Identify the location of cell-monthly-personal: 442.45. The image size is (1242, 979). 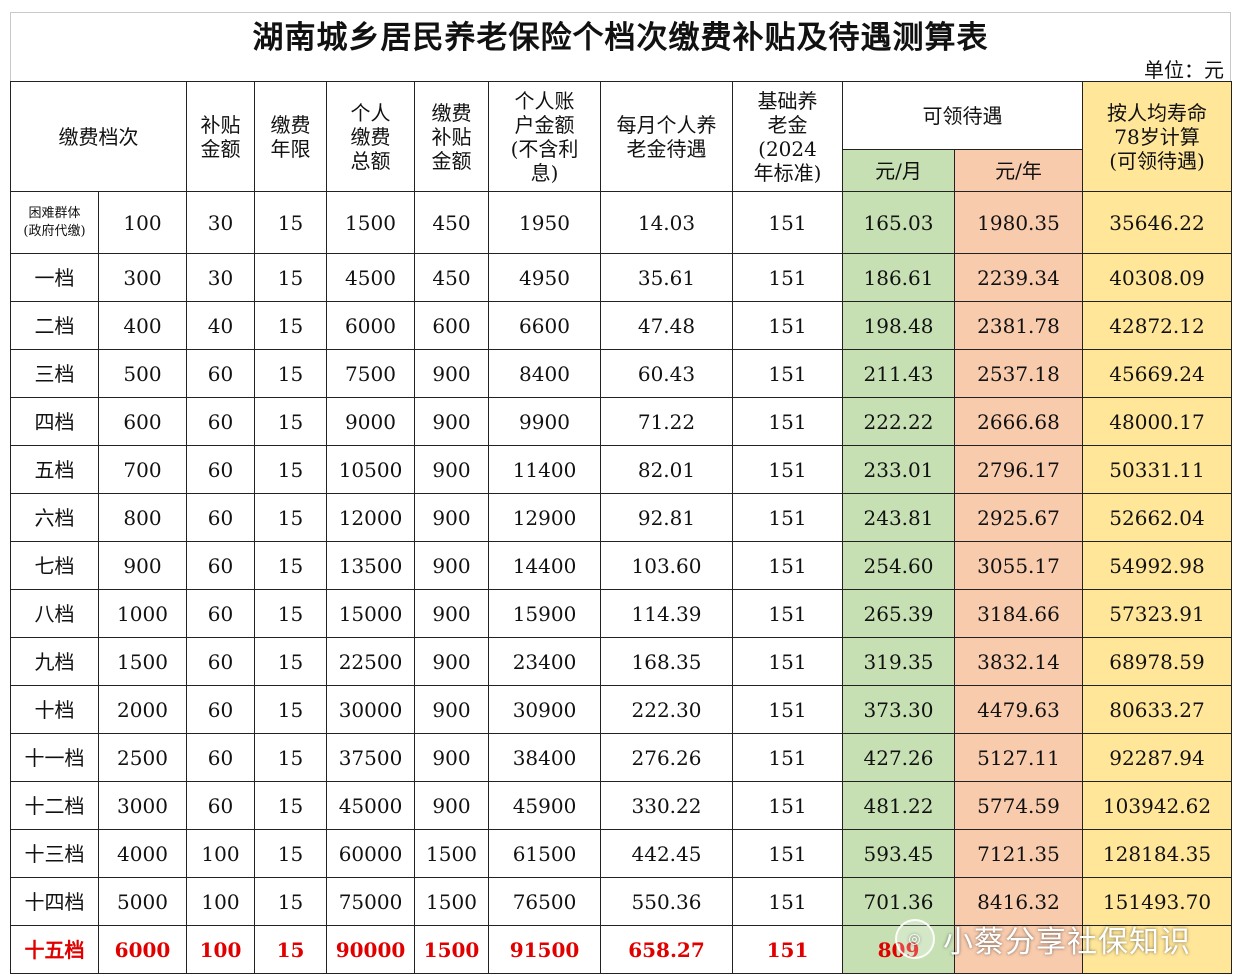
(666, 853).